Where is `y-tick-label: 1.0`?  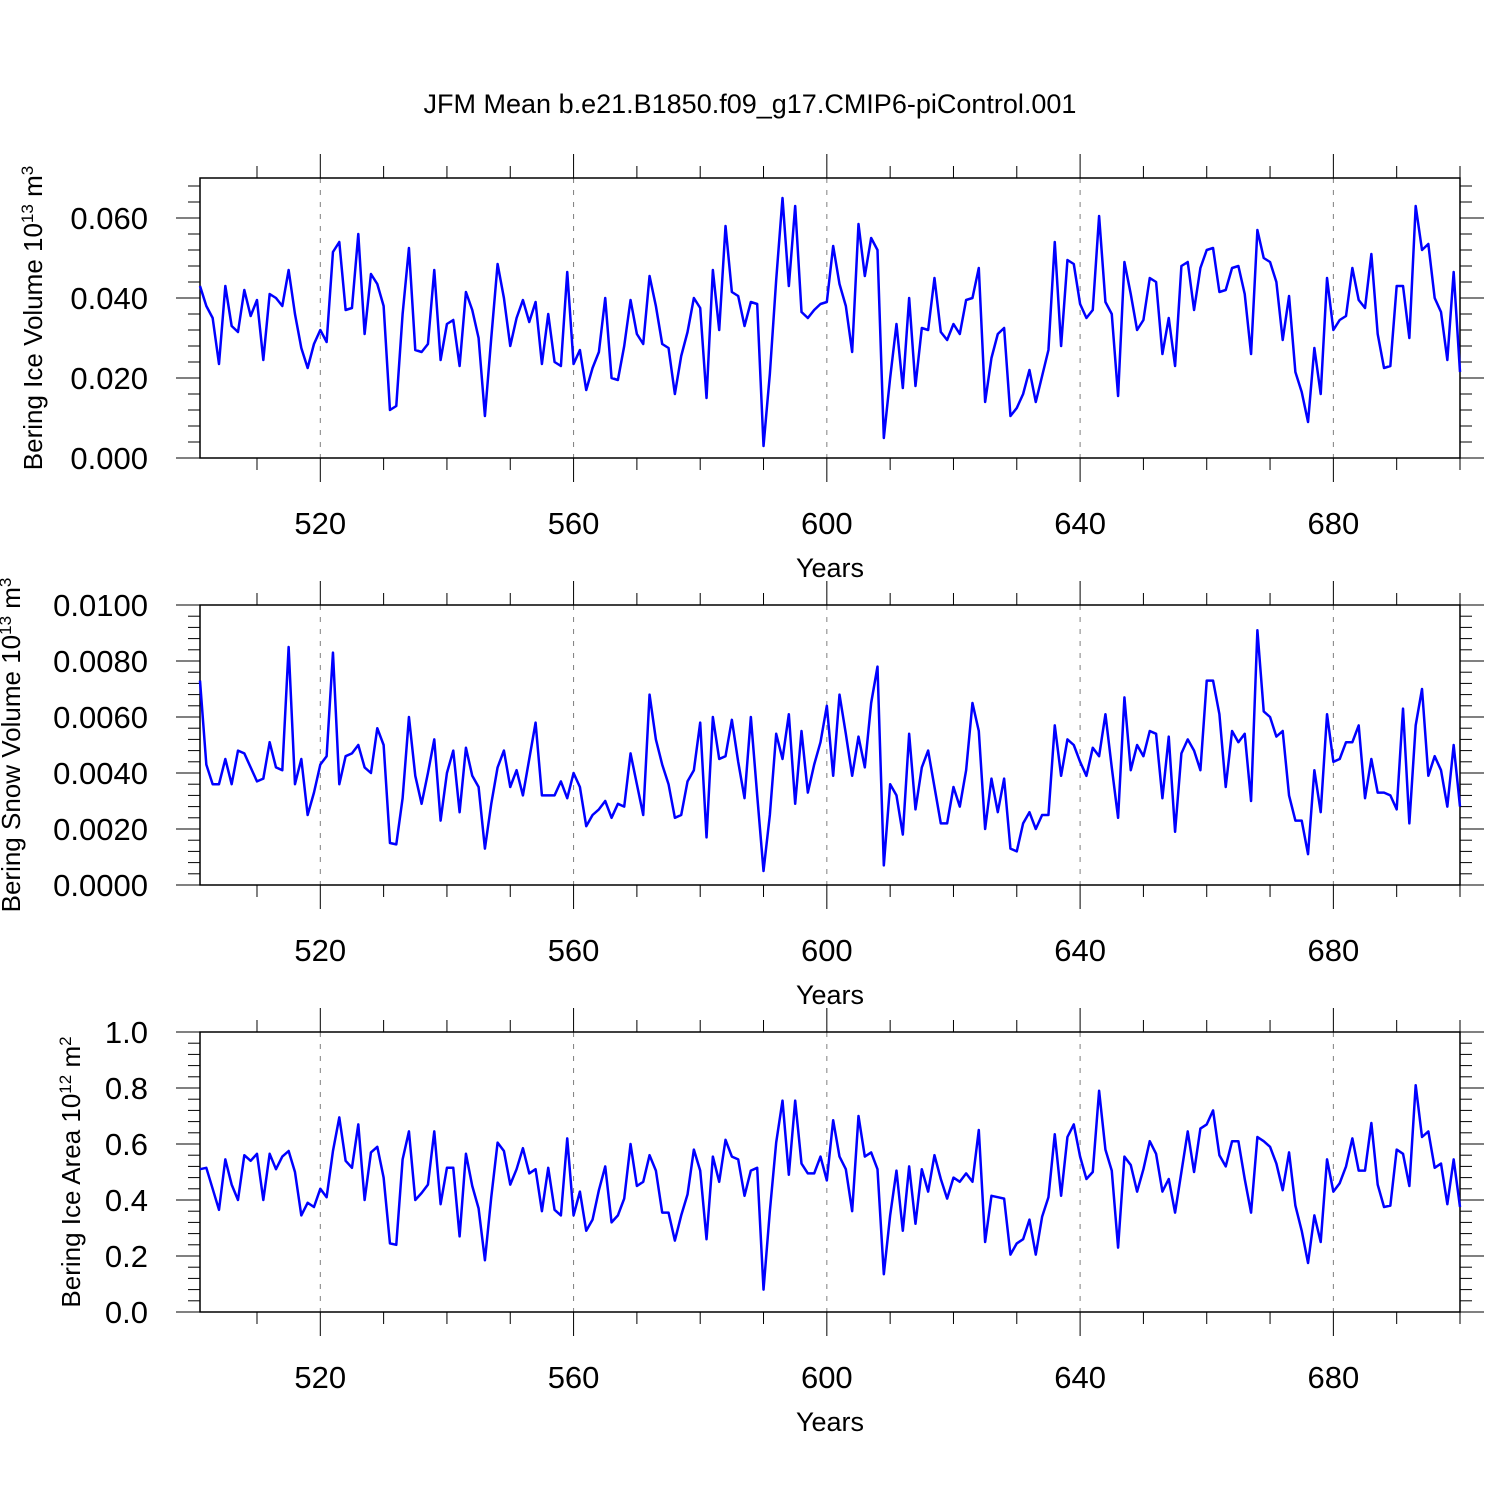
y-tick-label: 1.0 is located at coordinates (126, 1032).